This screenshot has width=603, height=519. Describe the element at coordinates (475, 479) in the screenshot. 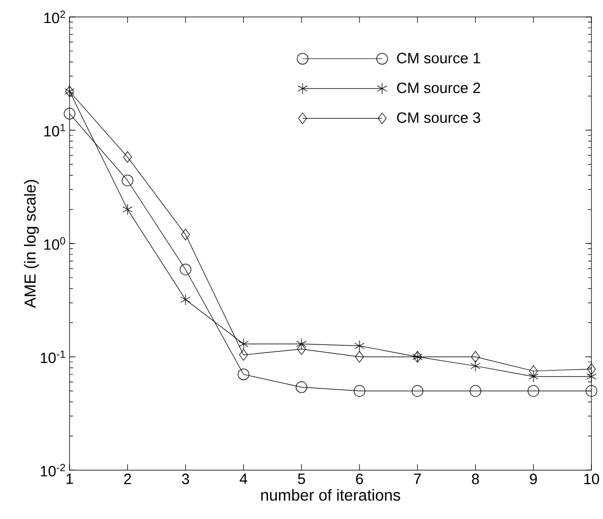

I see `x-tick-label: 8` at that location.